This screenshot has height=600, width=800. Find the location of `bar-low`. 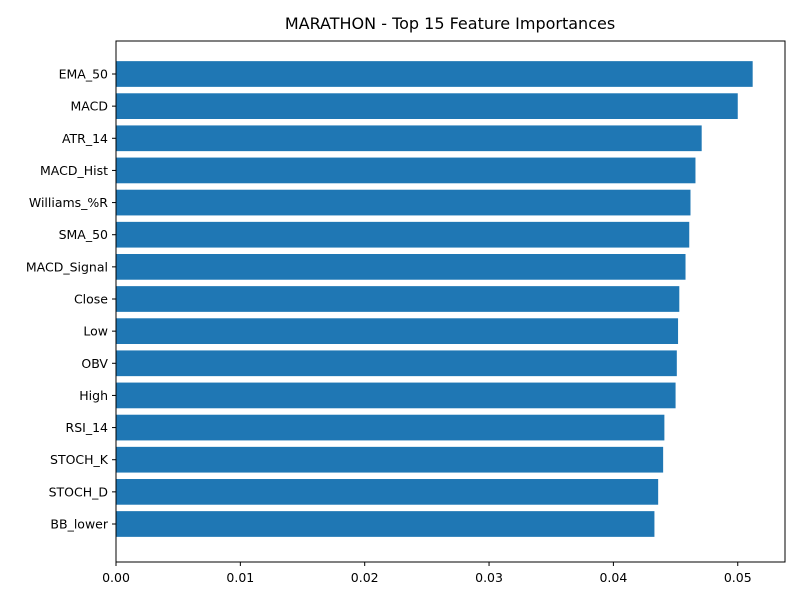

bar-low is located at coordinates (397, 331).